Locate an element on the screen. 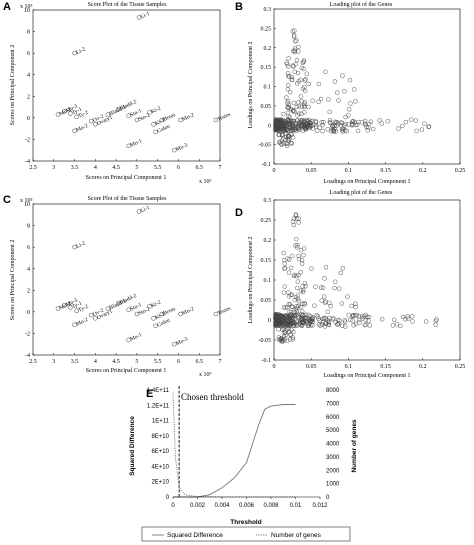 This screenshot has width=474, height=545. panel-e-ytick-left-label: 1.4E+11 is located at coordinates (158, 391).